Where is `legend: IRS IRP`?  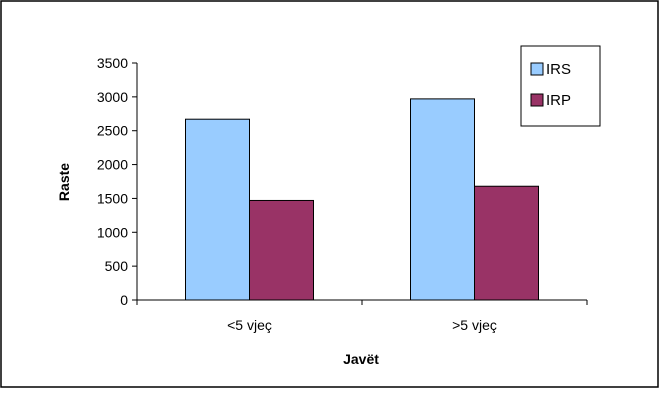 legend: IRS IRP is located at coordinates (560, 86).